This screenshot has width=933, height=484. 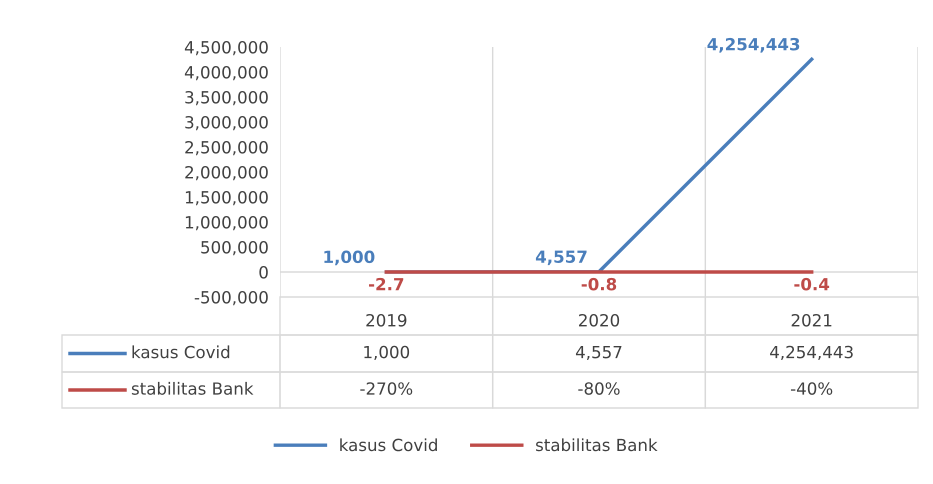 I want to click on x-tick-label: 2021, so click(x=812, y=320).